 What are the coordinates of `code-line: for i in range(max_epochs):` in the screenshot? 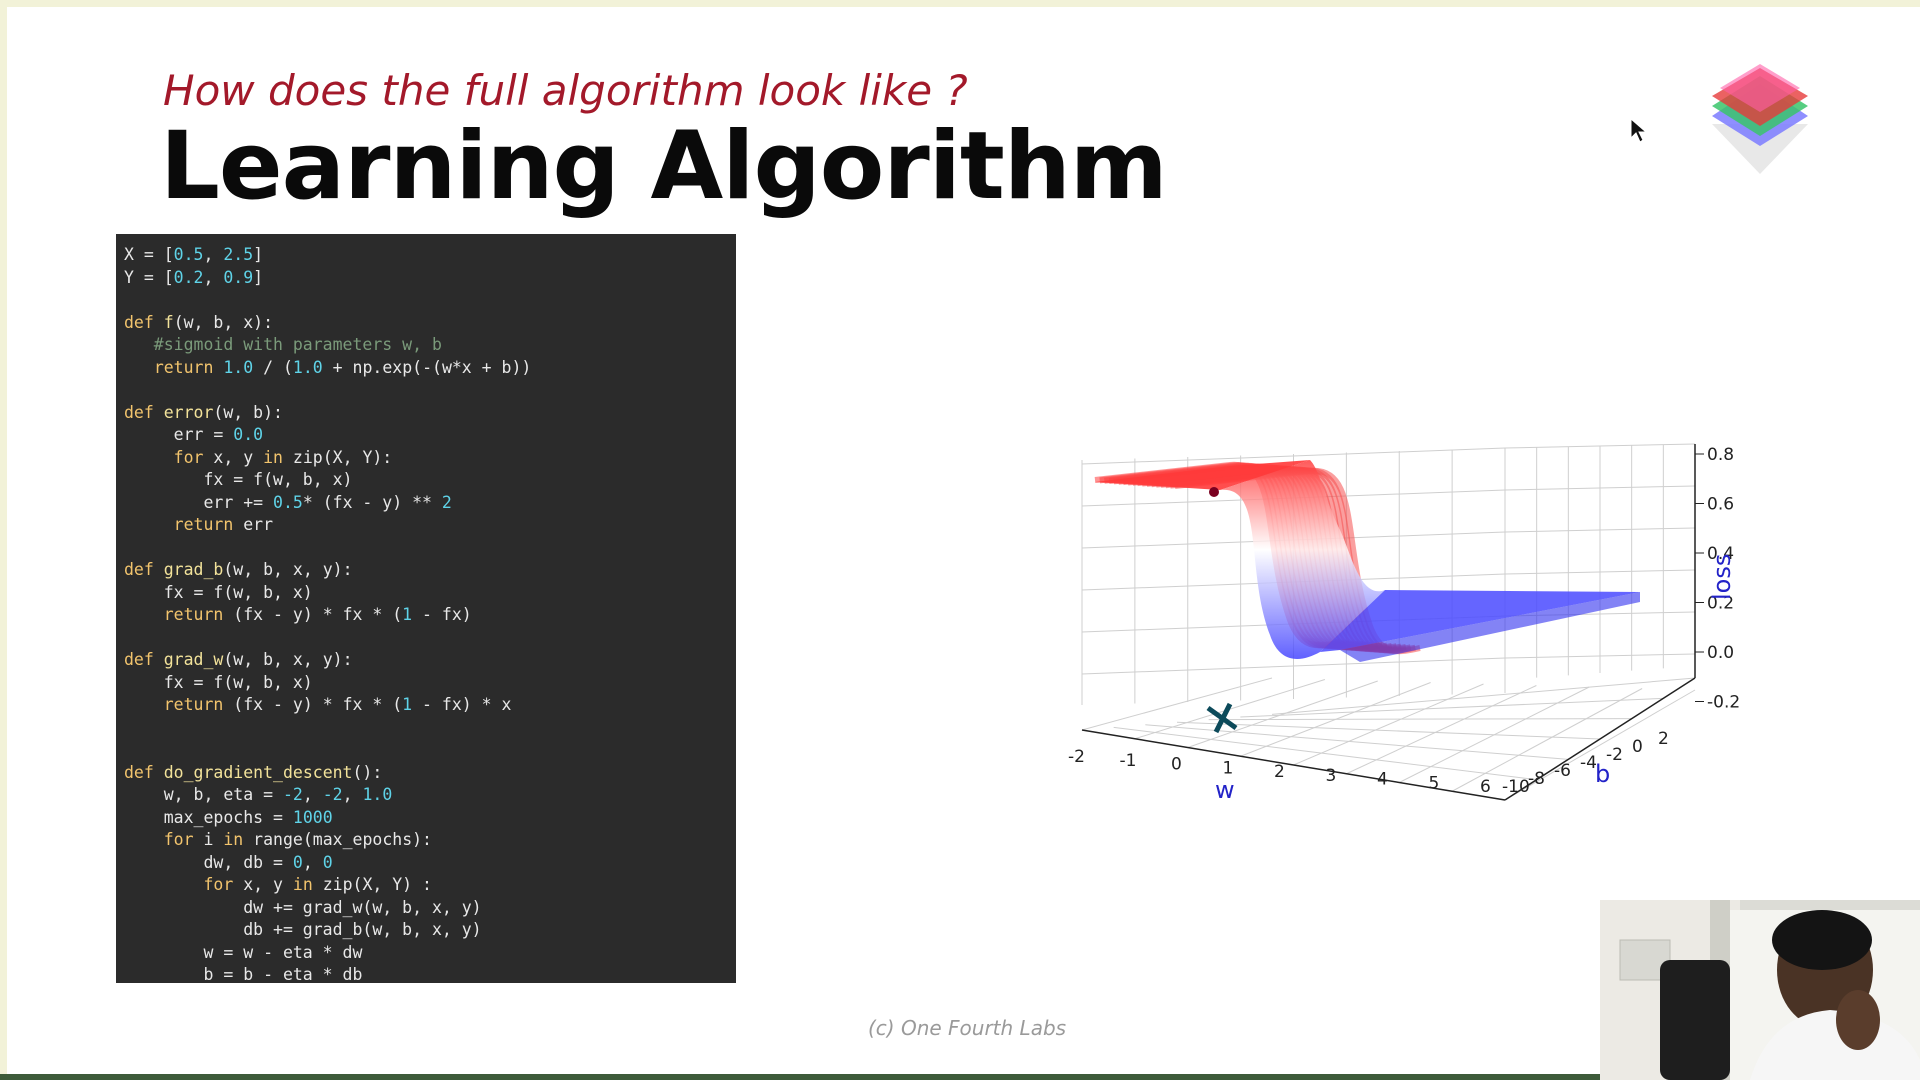 It's located at (297, 839).